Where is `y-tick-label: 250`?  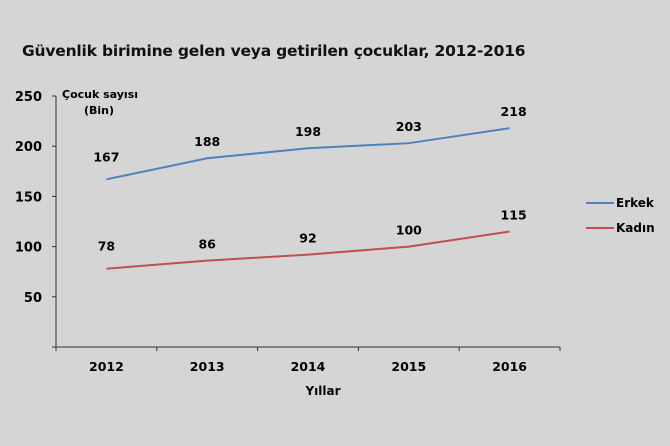
y-tick-label: 250 is located at coordinates (28, 97).